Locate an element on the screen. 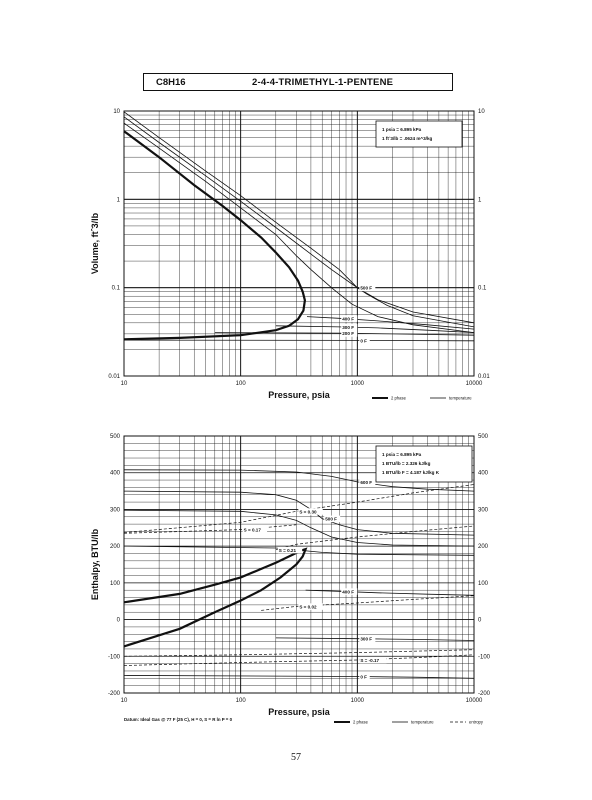  curve-label: 600 F is located at coordinates (366, 482).